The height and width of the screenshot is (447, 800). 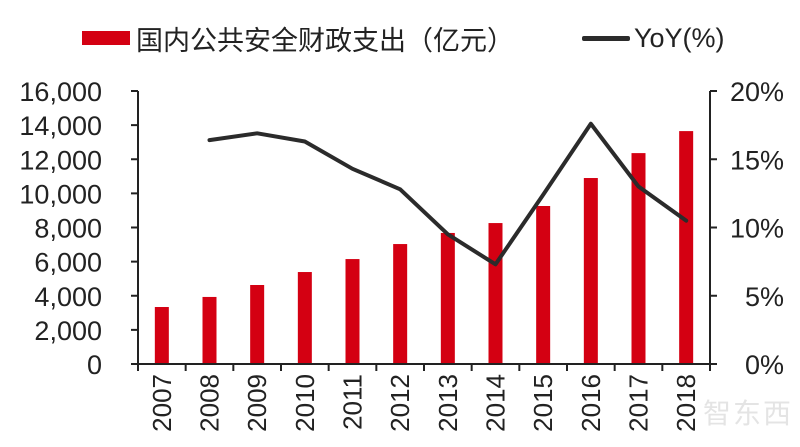 I want to click on x-tick-label: 2011, so click(x=353, y=402).